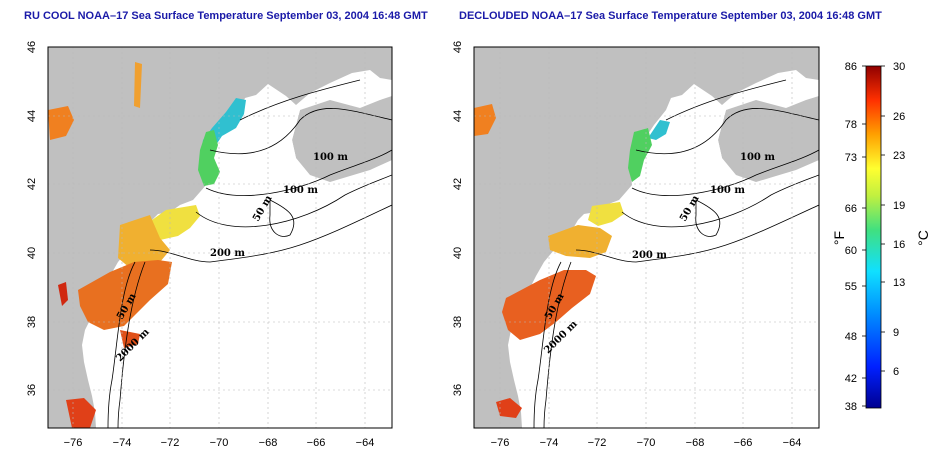 The height and width of the screenshot is (475, 950). I want to click on colorbar-c-tick: 19, so click(899, 206).